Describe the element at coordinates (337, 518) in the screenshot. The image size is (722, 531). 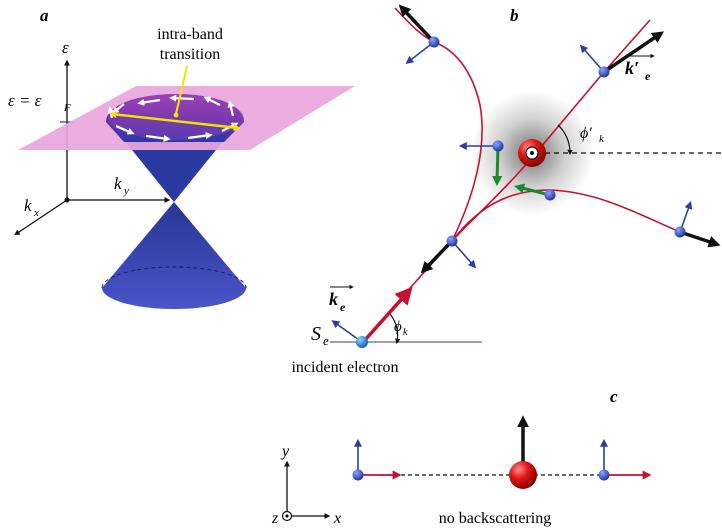
I see `c-x-label: x` at that location.